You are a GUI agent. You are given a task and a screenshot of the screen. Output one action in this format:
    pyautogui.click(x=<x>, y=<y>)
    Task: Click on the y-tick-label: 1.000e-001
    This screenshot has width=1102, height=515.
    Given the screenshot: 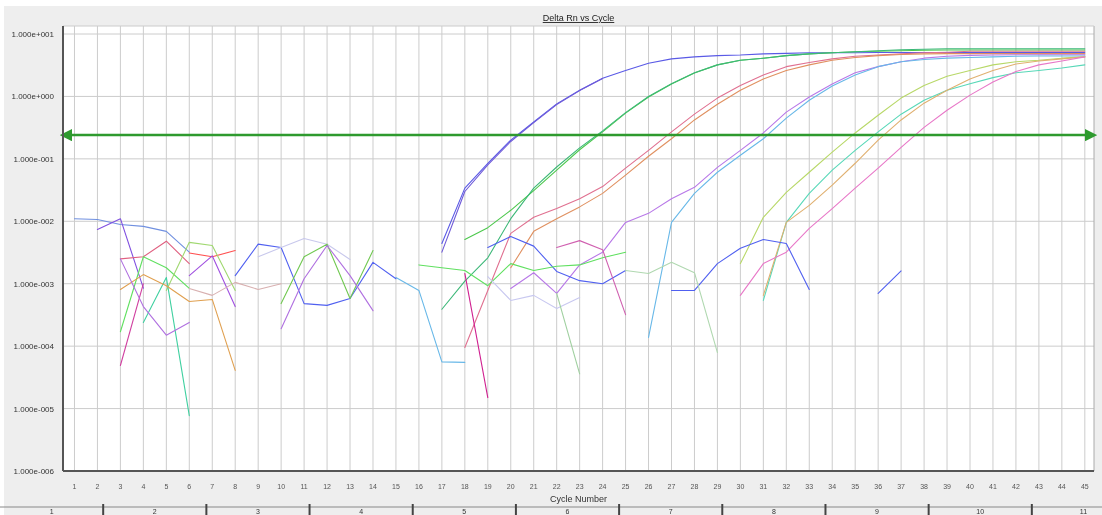 What is the action you would take?
    pyautogui.click(x=34, y=159)
    